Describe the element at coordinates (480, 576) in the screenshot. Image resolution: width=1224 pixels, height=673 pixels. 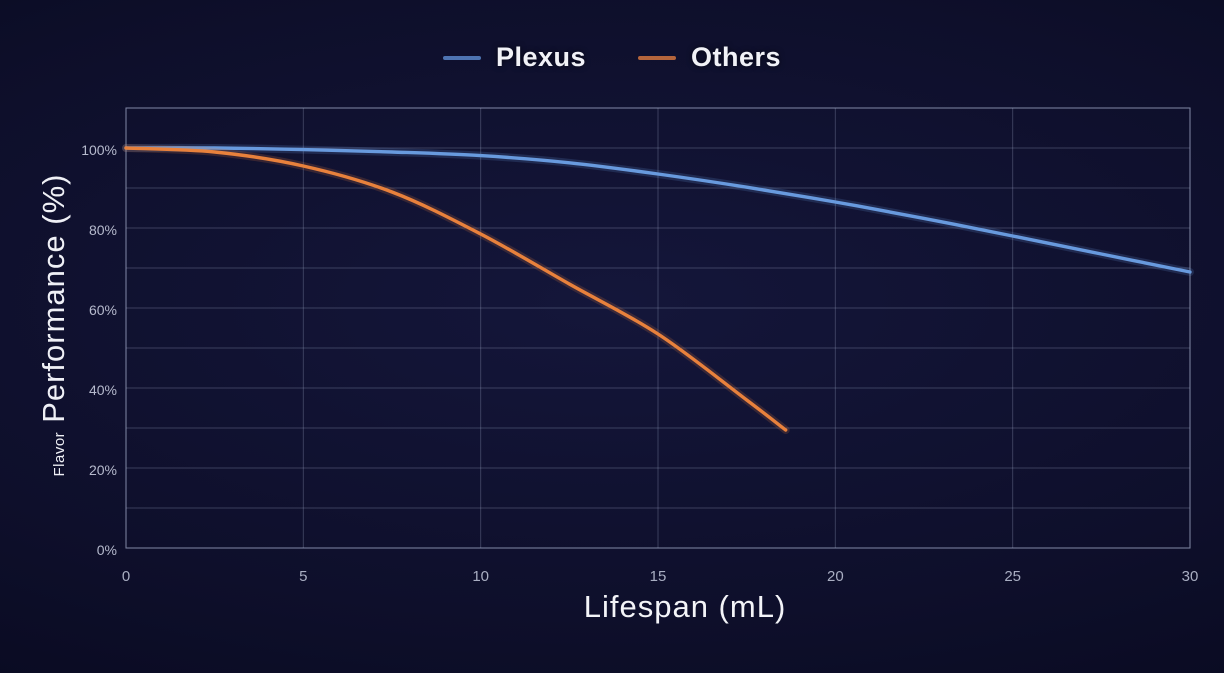
I see `x-tick-label: 10` at that location.